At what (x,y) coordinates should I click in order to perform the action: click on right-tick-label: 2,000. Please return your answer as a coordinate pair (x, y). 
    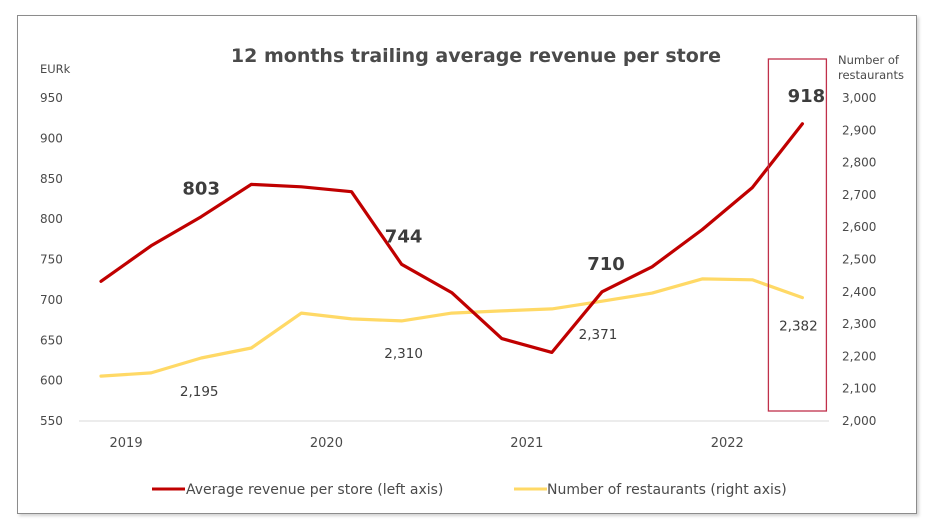
    Looking at the image, I should click on (859, 421).